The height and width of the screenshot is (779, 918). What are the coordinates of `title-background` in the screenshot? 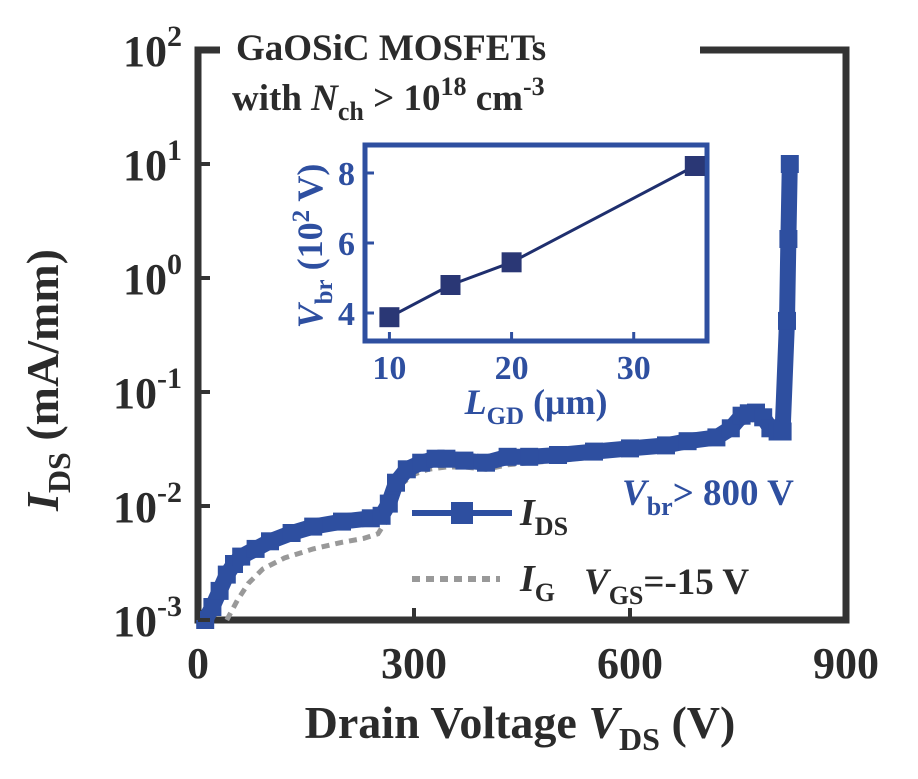 It's located at (460, 78).